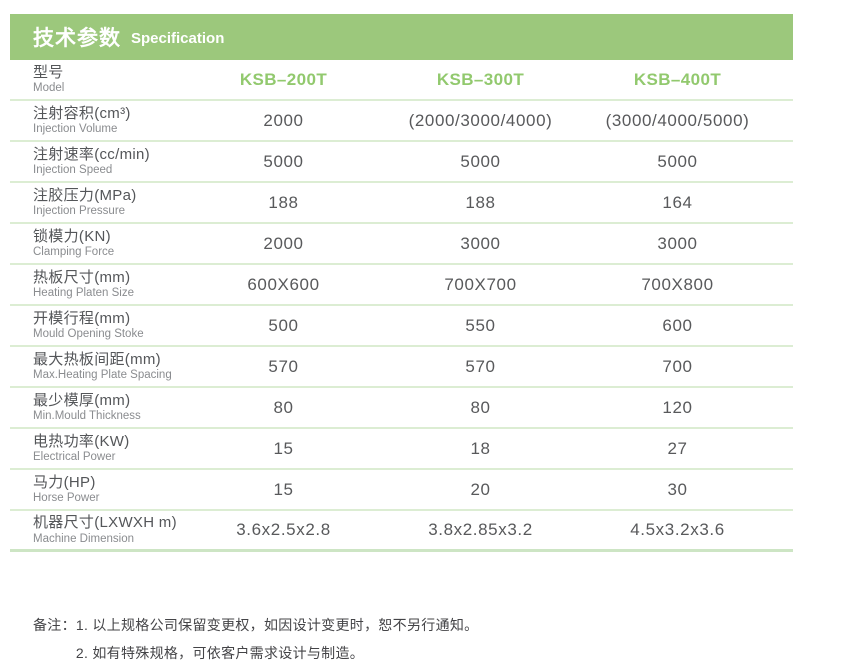  I want to click on cell-value: (2000/3000/4000), so click(480, 120).